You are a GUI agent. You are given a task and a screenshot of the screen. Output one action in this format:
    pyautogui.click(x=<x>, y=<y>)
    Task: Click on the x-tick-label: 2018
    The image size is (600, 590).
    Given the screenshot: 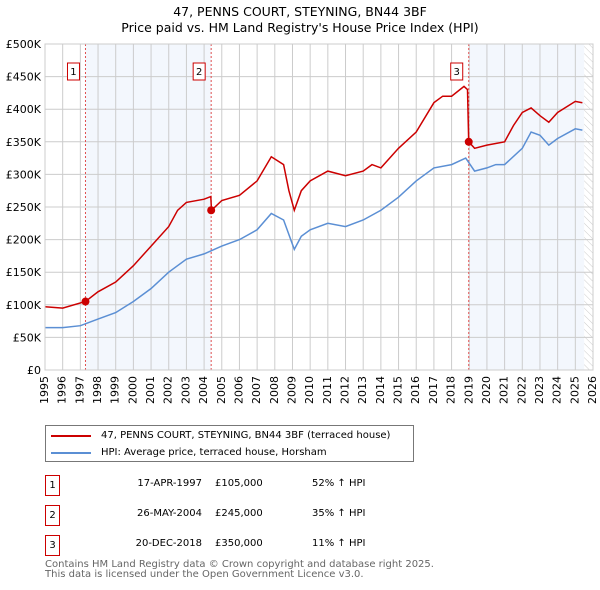 What is the action you would take?
    pyautogui.click(x=451, y=390)
    